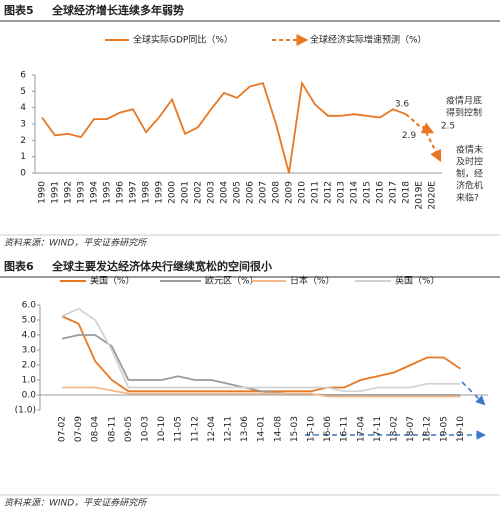  Describe the element at coordinates (469, 174) in the screenshot. I see `annotation: 制，经` at that location.